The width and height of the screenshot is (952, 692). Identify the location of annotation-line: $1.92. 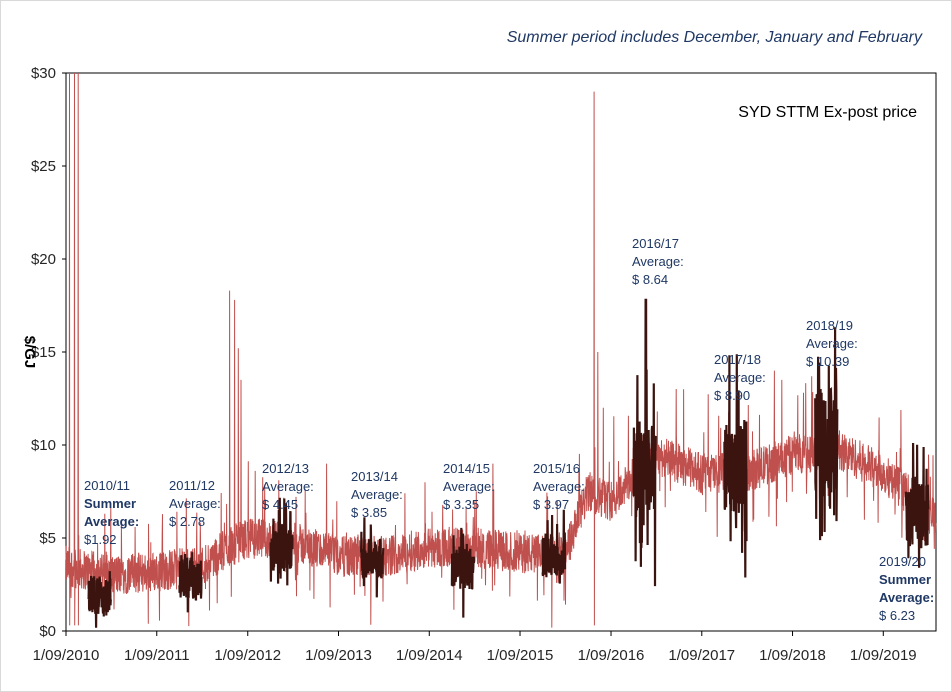
(100, 539).